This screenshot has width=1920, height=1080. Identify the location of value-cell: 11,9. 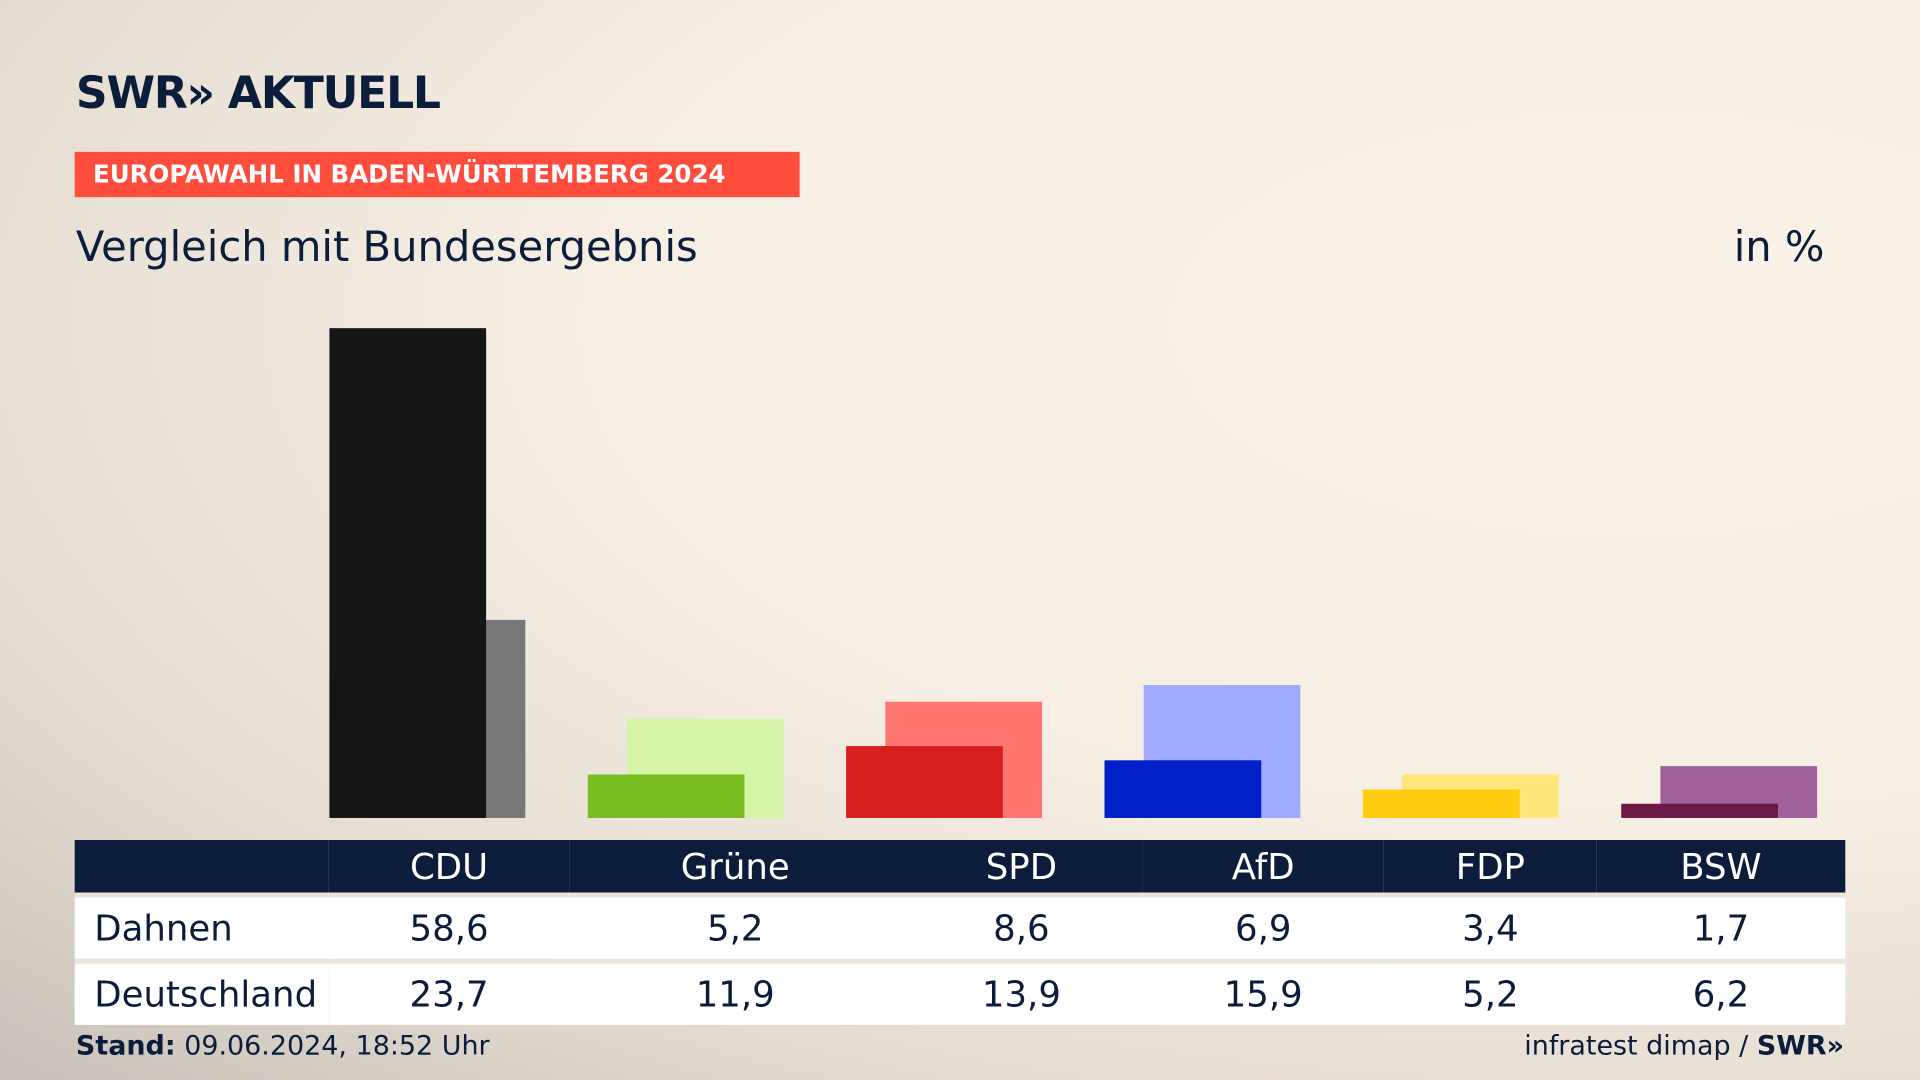
(735, 991).